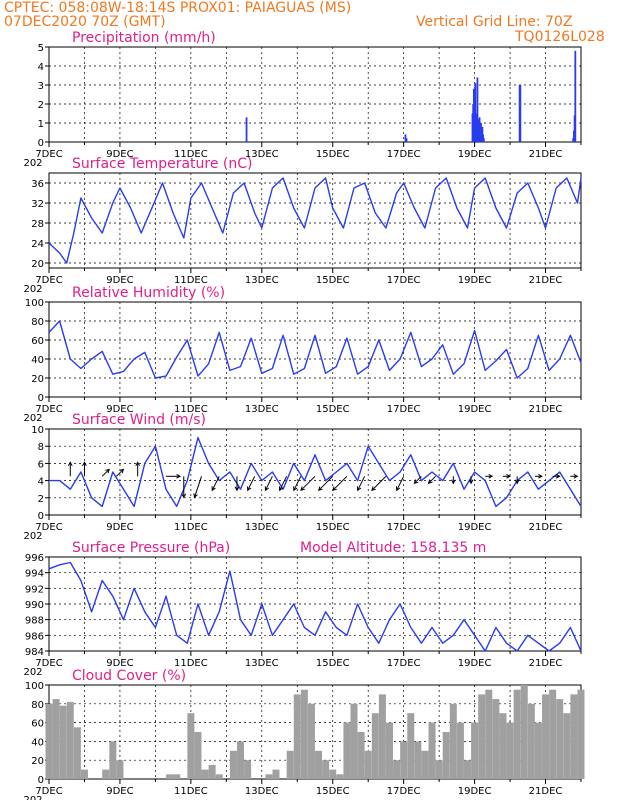 The image size is (618, 800). I want to click on pressure-xtick-label: 17DEC, so click(404, 663).